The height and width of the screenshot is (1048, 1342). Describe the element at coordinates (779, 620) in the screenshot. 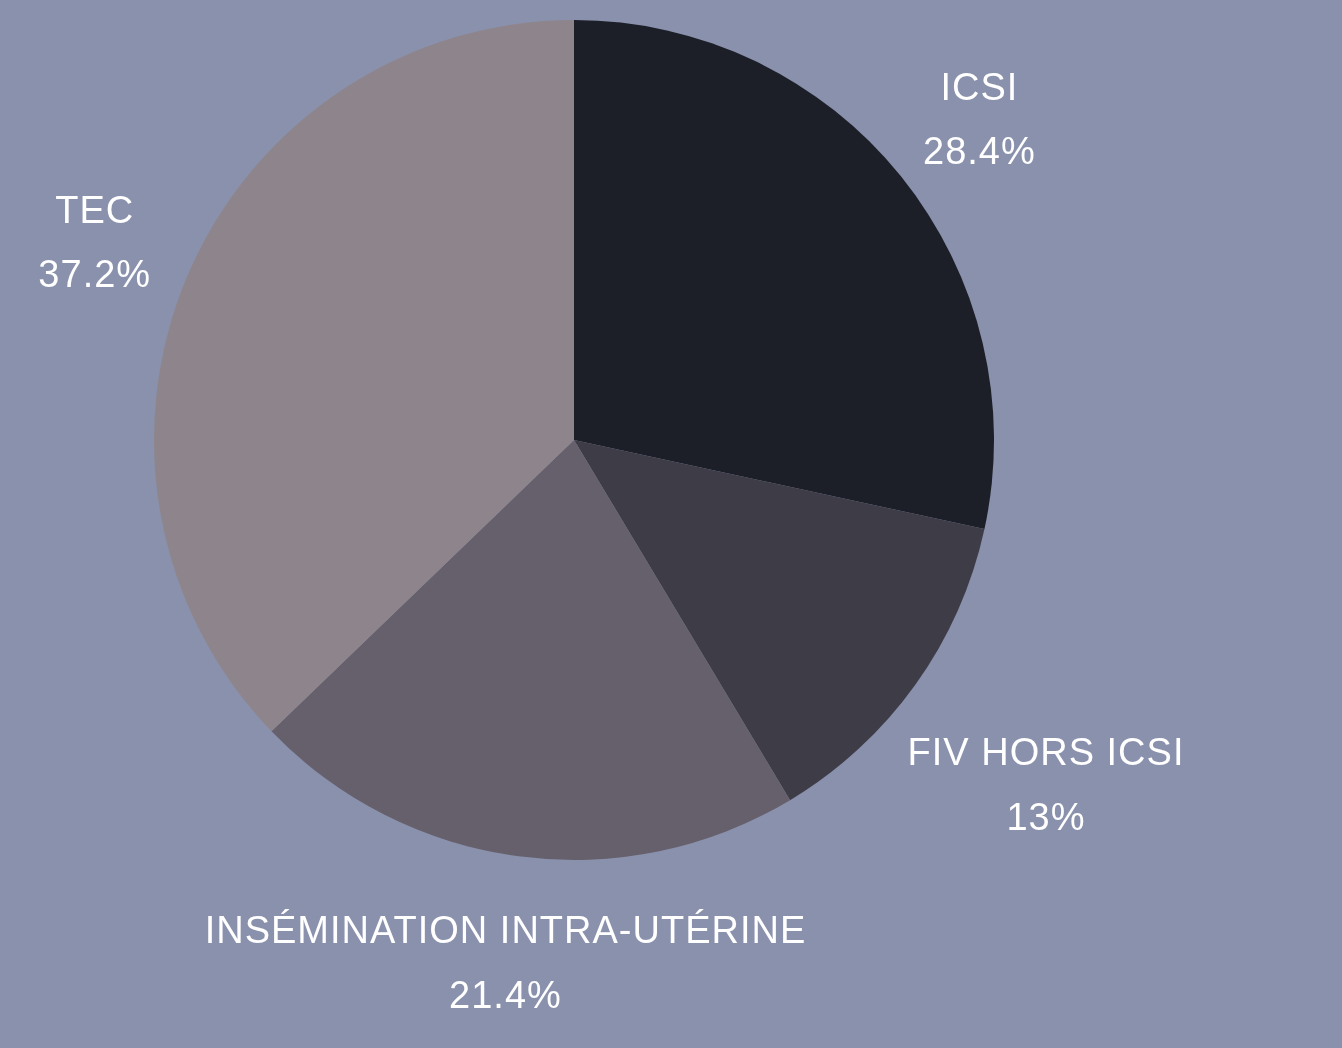

I see `pie-slice` at that location.